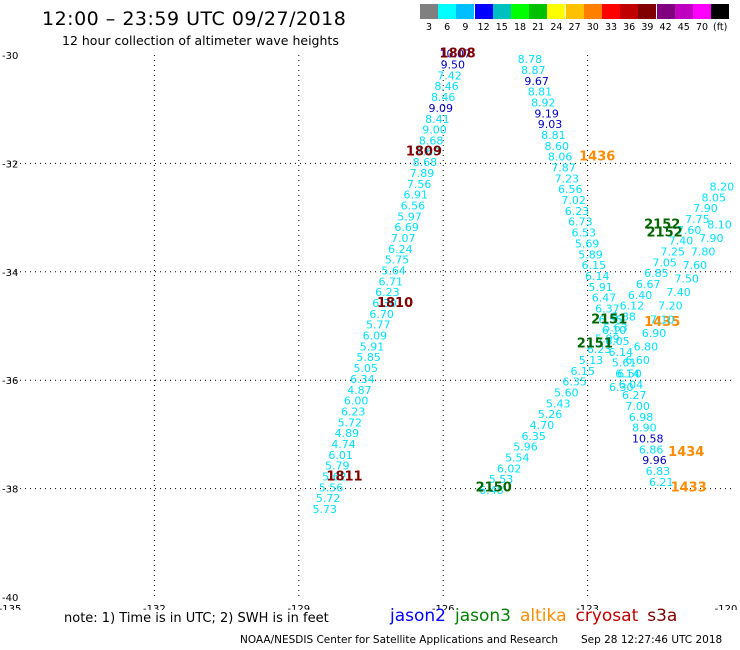 Image resolution: width=740 pixels, height=650 pixels. I want to click on y-tick-label: -38, so click(10, 490).